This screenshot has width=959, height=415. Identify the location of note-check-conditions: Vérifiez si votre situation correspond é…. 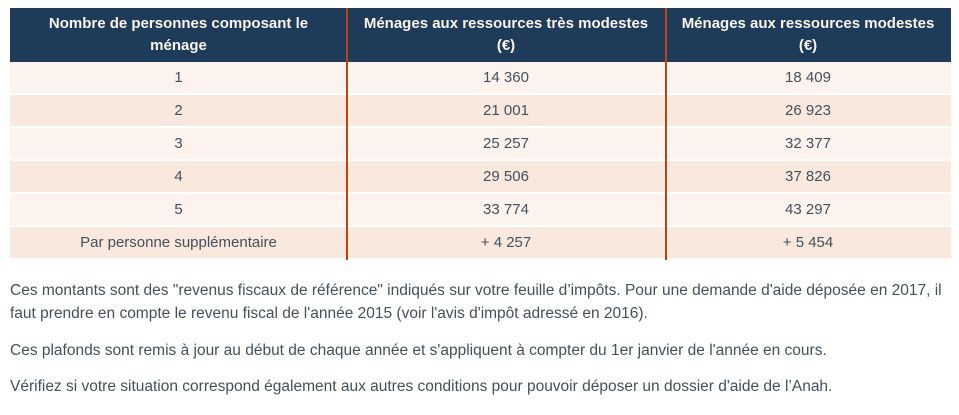
(421, 386).